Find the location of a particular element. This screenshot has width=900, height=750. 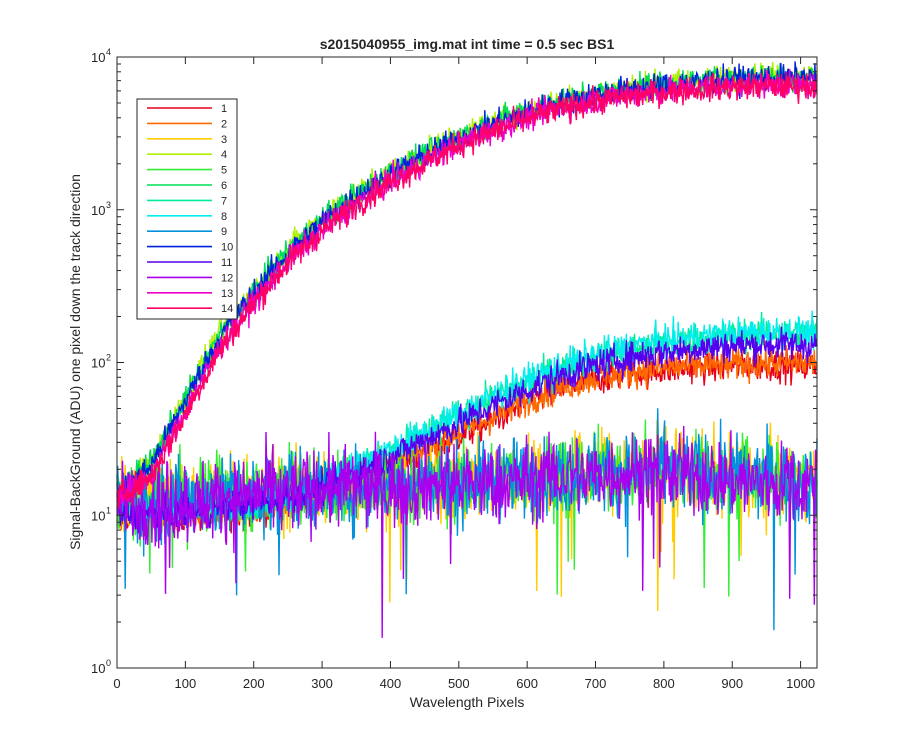

legend-label-10: 10 is located at coordinates (227, 248).